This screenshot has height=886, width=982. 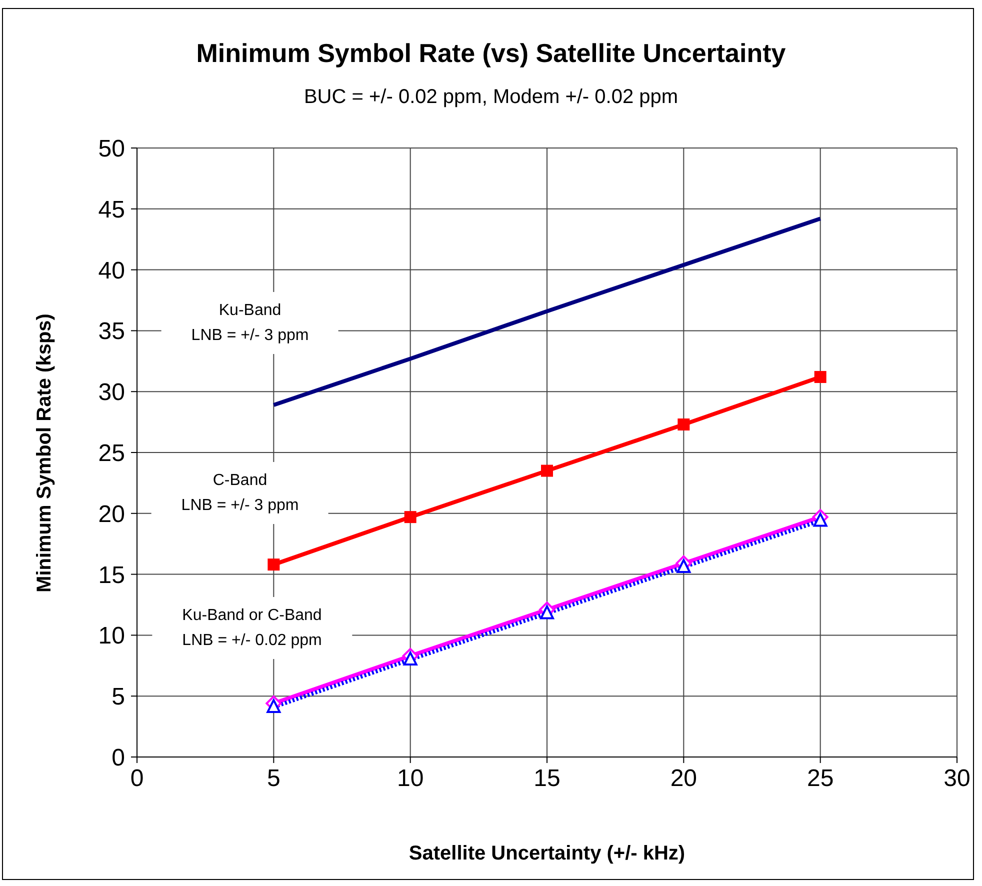 I want to click on y-tick-label: 45, so click(x=111, y=210).